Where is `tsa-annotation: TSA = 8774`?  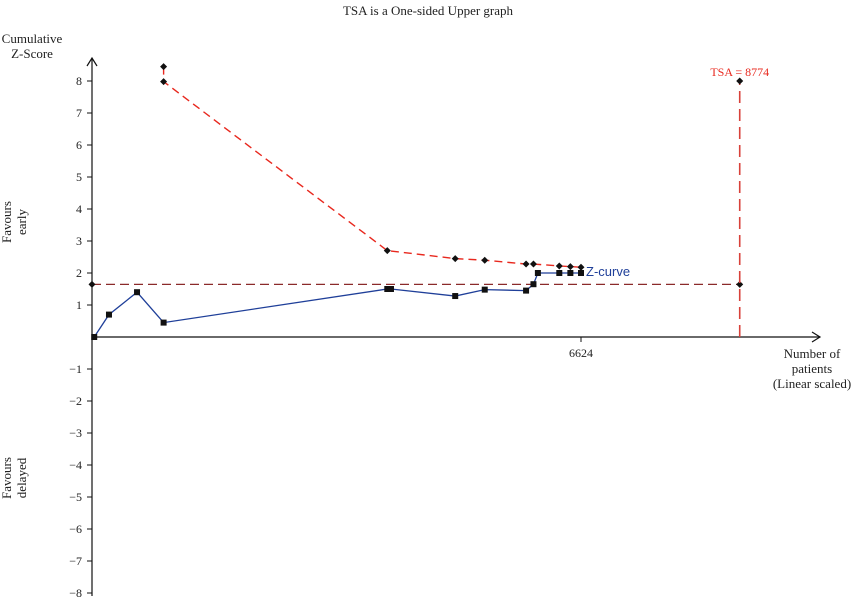
tsa-annotation: TSA = 8774 is located at coordinates (739, 72).